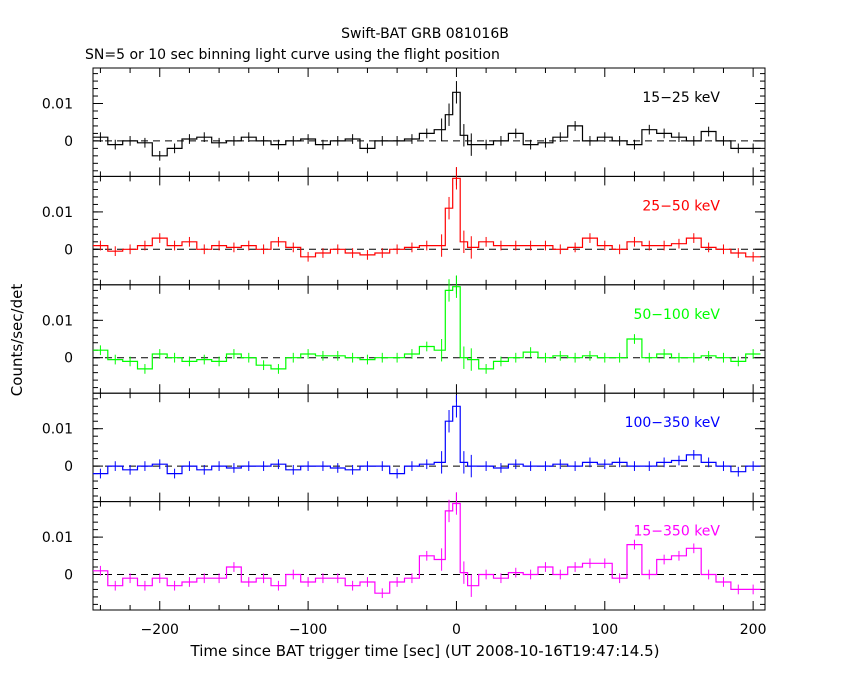  What do you see at coordinates (676, 532) in the screenshot?
I see `energy-band-label: 15−350 keV` at bounding box center [676, 532].